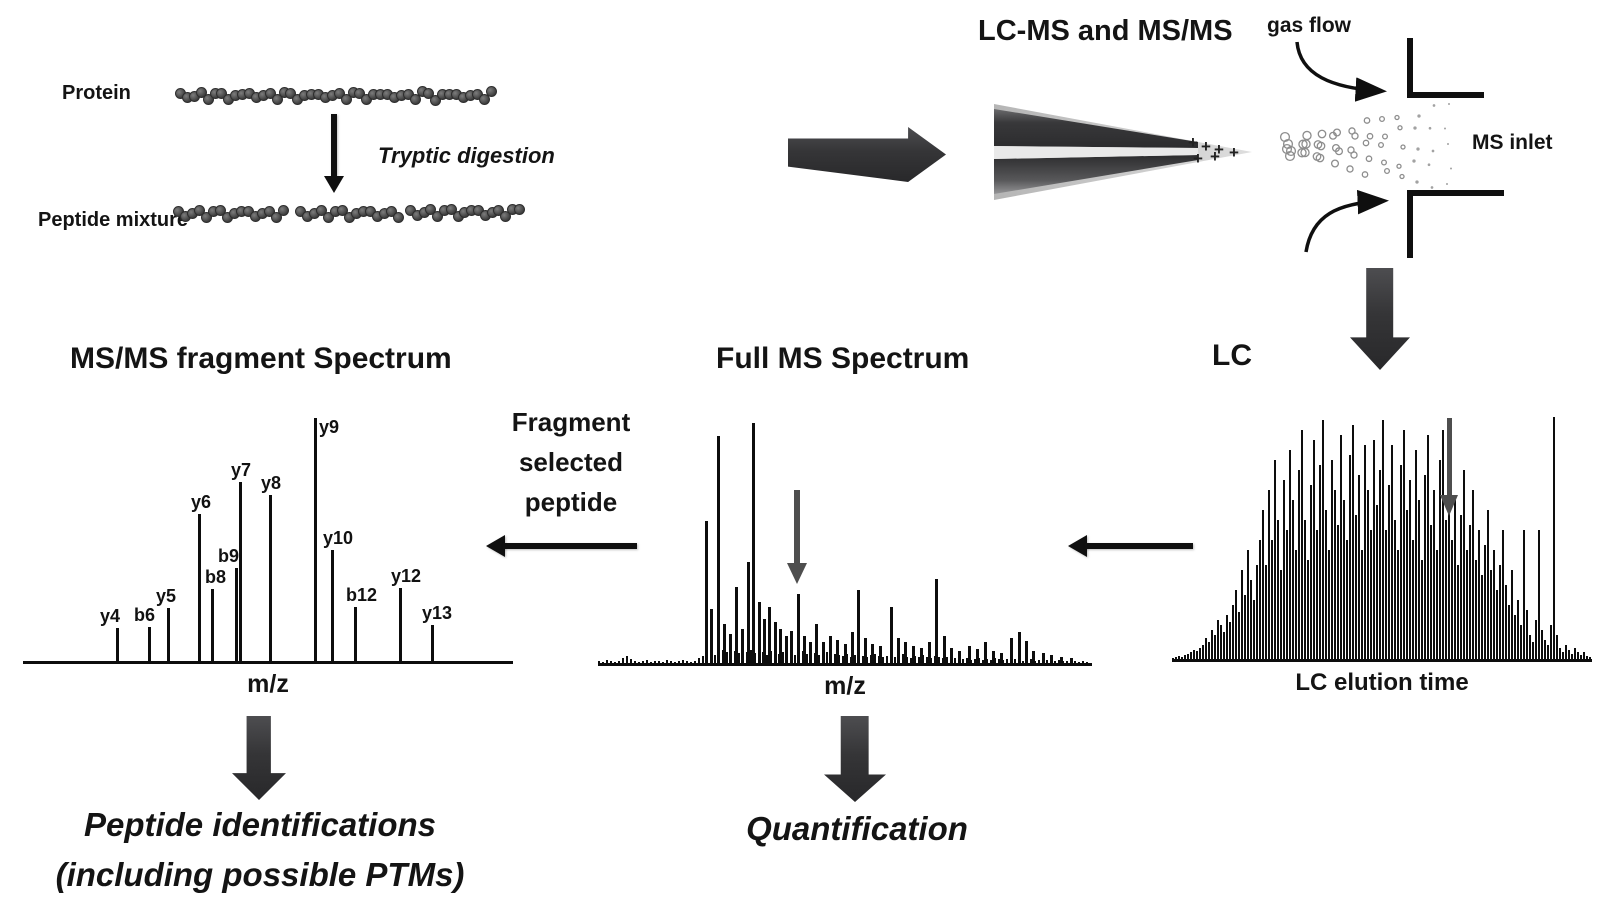  Describe the element at coordinates (166, 596) in the screenshot. I see `peak-label-y5: y5` at that location.